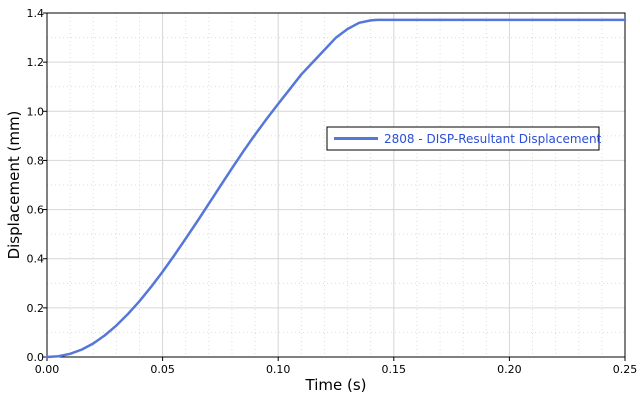 Image resolution: width=640 pixels, height=400 pixels. I want to click on x-tick-label: 0.10, so click(278, 369).